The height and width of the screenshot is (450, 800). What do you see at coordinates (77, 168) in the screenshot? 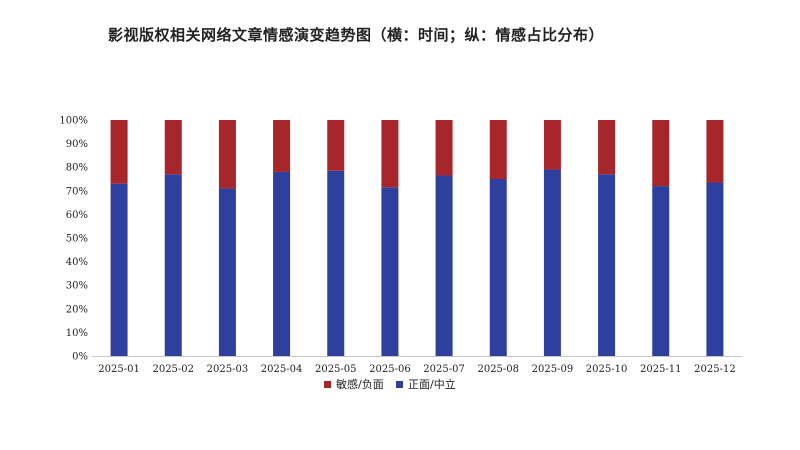
I see `y-tick-label: 80%` at bounding box center [77, 168].